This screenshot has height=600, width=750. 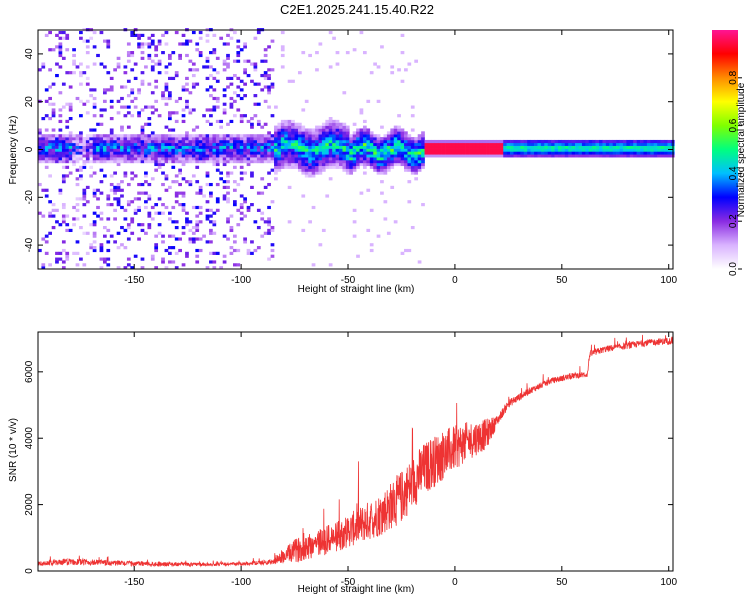 What do you see at coordinates (356, 289) in the screenshot?
I see `spectrogram-xlabel: Height of straight line (km)` at bounding box center [356, 289].